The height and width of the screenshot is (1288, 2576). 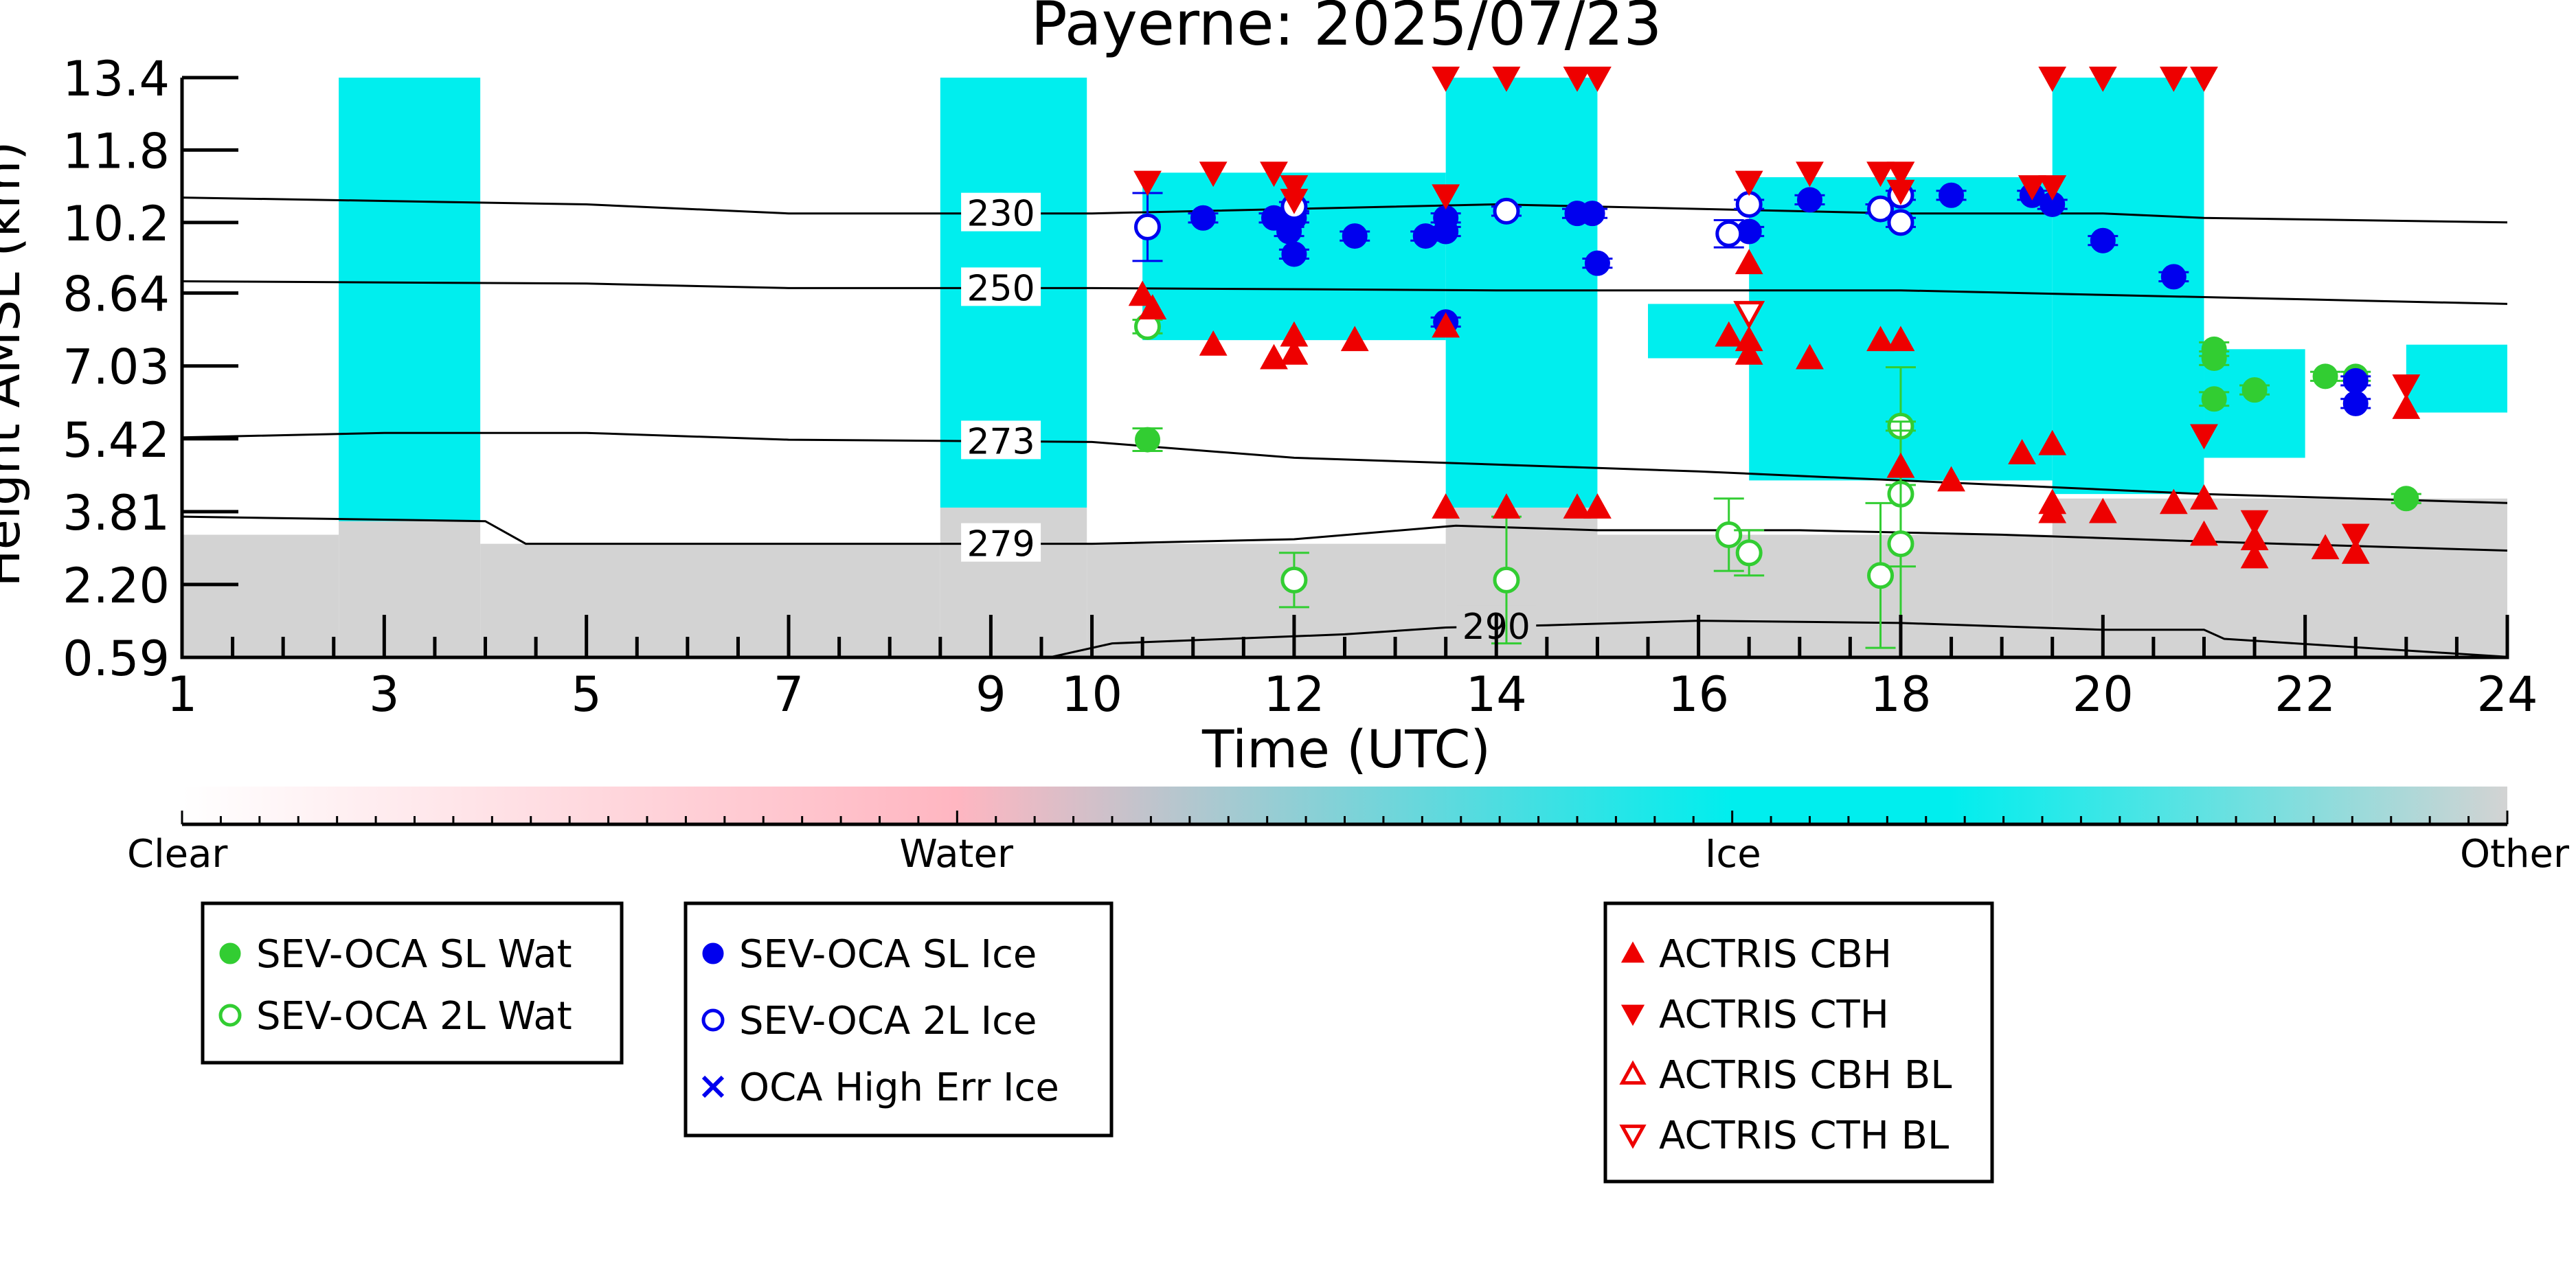 I want to click on legend-frame, so click(x=412, y=983).